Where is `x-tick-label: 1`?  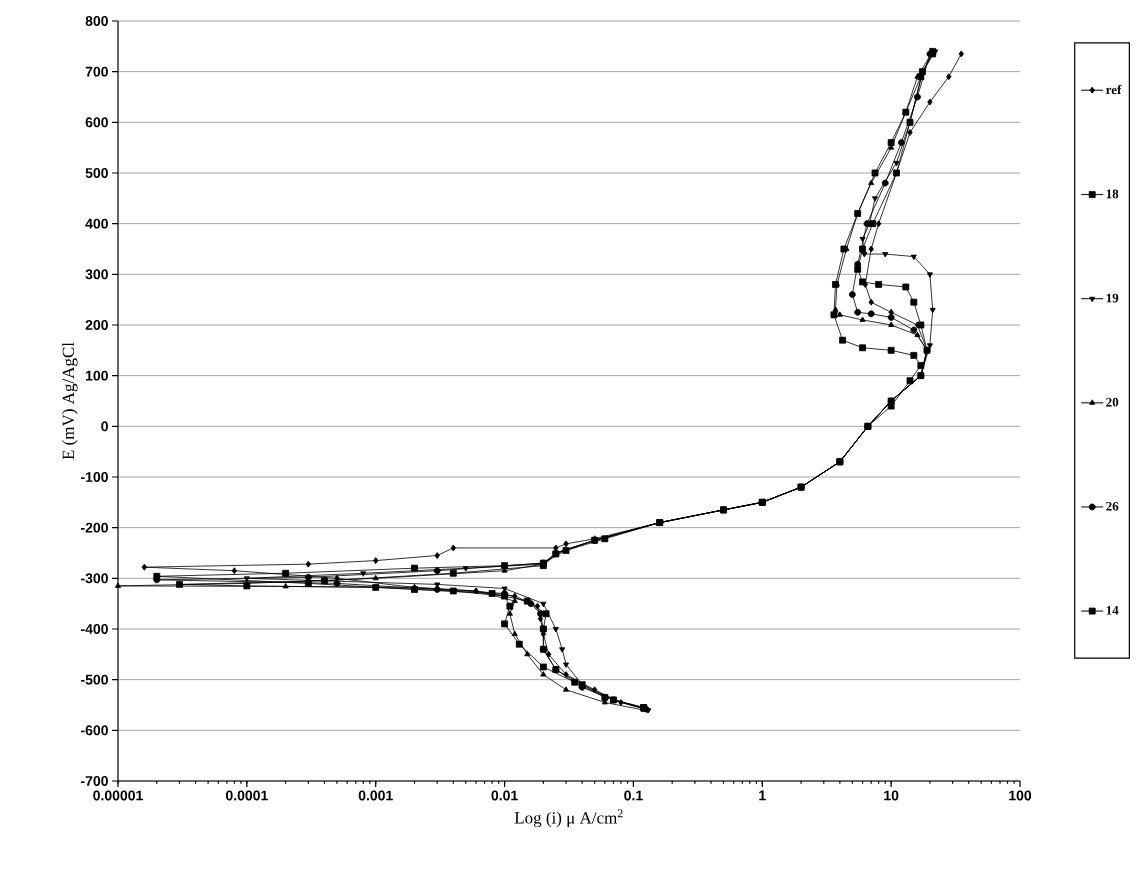 x-tick-label: 1 is located at coordinates (762, 795).